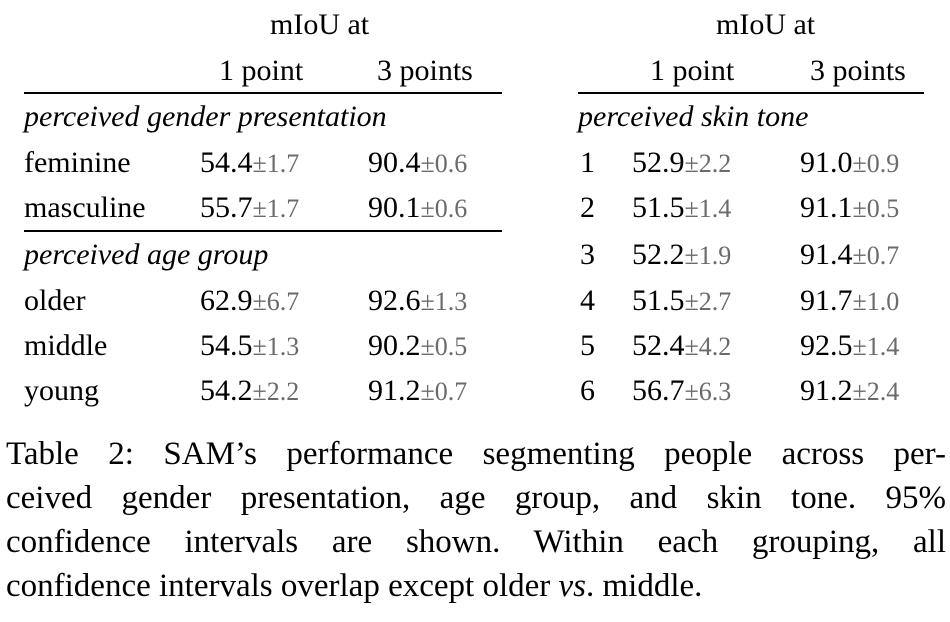  I want to click on cell-value: 92.6±1.3, so click(418, 300).